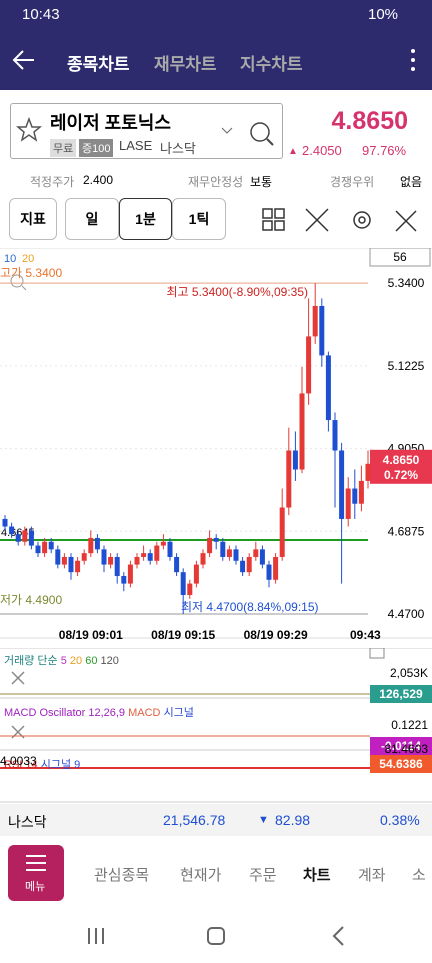  Describe the element at coordinates (199, 219) in the screenshot. I see `period-button: 1틱` at that location.